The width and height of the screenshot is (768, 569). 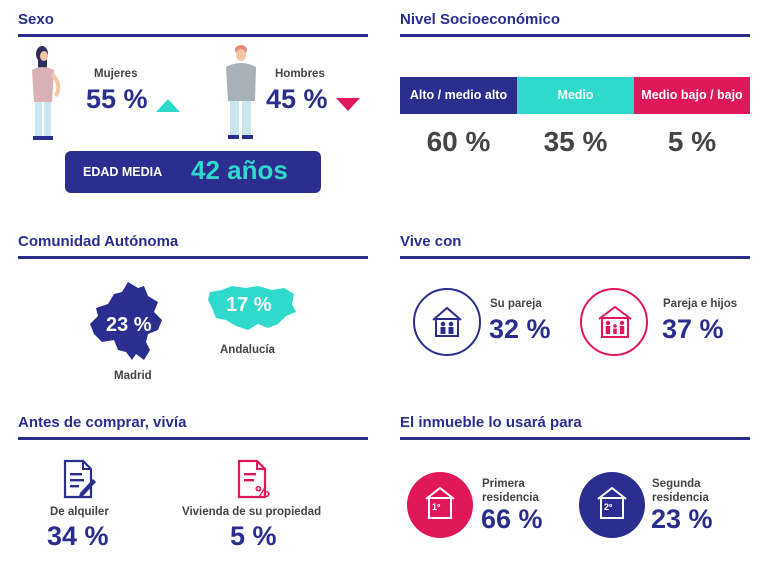 What do you see at coordinates (682, 519) in the screenshot?
I see `segunda-value: 23 %` at bounding box center [682, 519].